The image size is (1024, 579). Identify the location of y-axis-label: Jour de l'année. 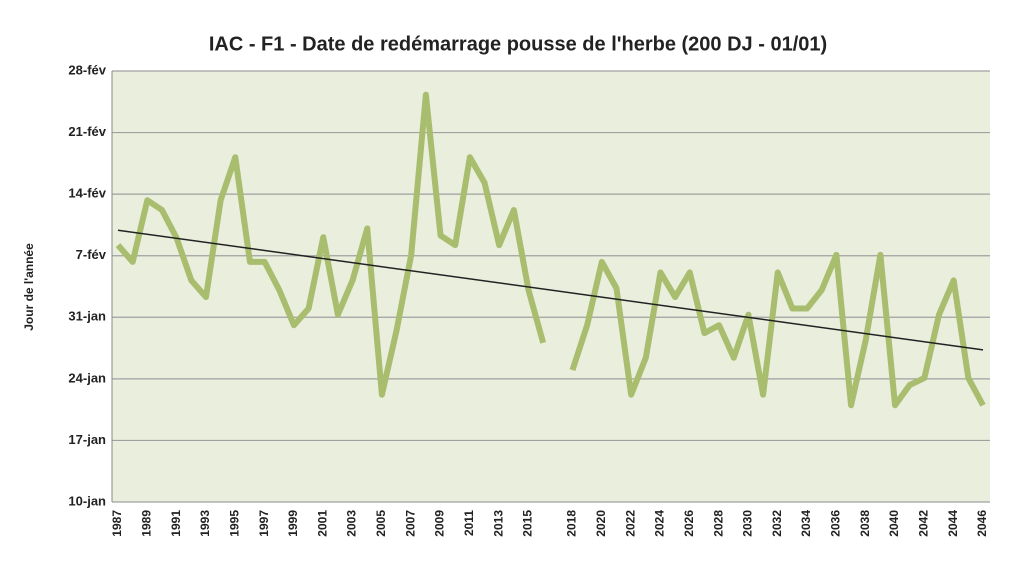
(29, 287).